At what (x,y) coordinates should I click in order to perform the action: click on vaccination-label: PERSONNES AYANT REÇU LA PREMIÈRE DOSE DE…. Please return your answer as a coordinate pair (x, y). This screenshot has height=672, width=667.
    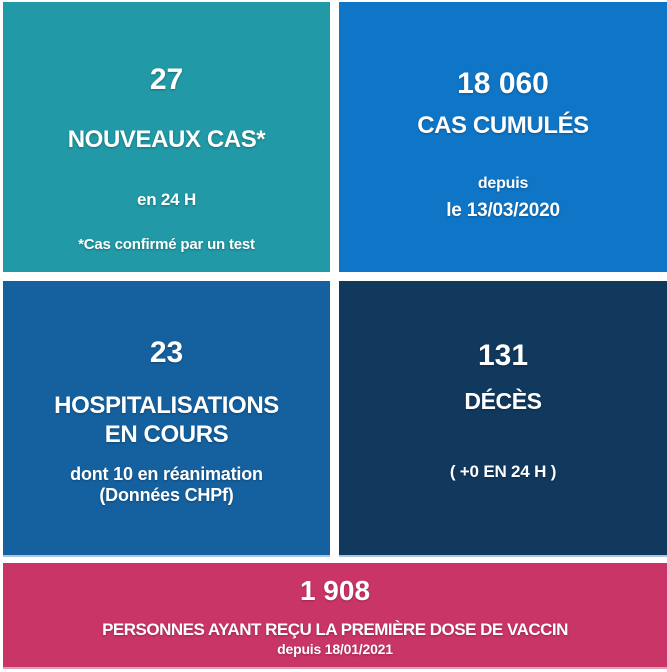
    Looking at the image, I should click on (335, 629).